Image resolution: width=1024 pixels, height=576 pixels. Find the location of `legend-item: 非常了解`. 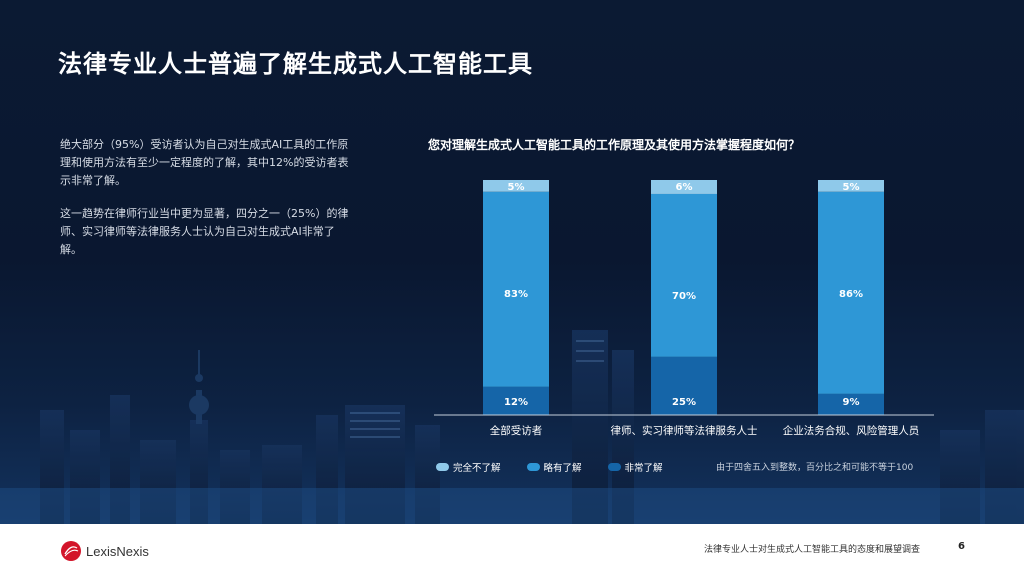

legend-item: 非常了解 is located at coordinates (635, 467).